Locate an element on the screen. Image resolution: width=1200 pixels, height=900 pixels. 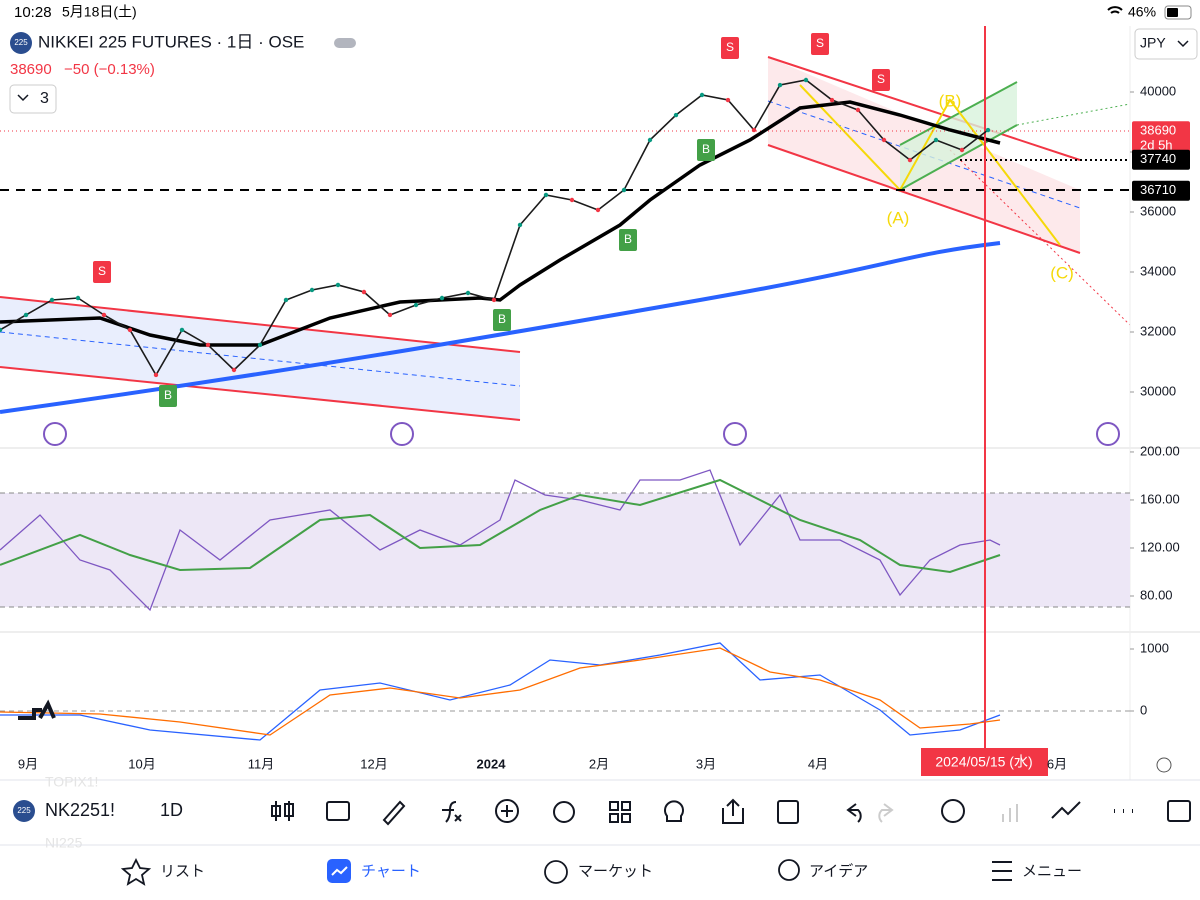
y-tick-label: 160.00 is located at coordinates (1160, 498).